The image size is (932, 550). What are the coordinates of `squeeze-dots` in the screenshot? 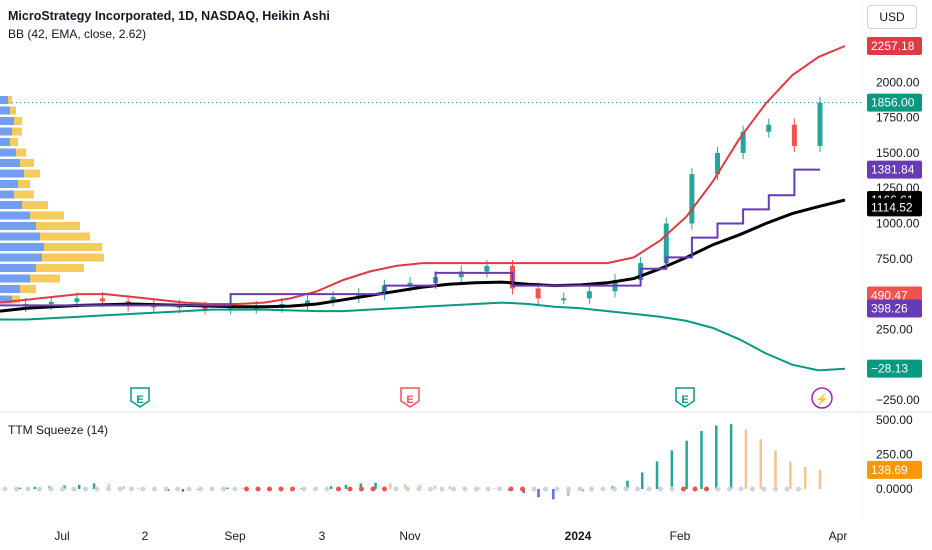 It's located at (401, 489).